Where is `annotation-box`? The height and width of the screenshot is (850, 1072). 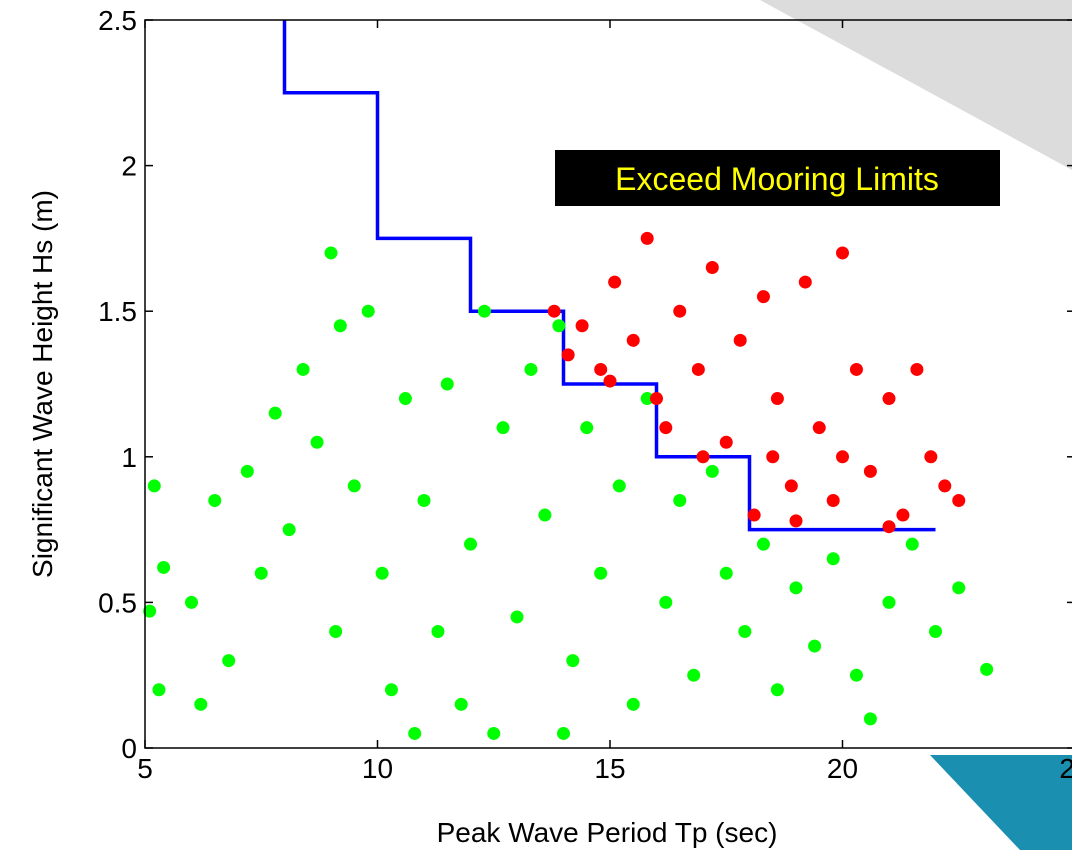
annotation-box is located at coordinates (777, 178).